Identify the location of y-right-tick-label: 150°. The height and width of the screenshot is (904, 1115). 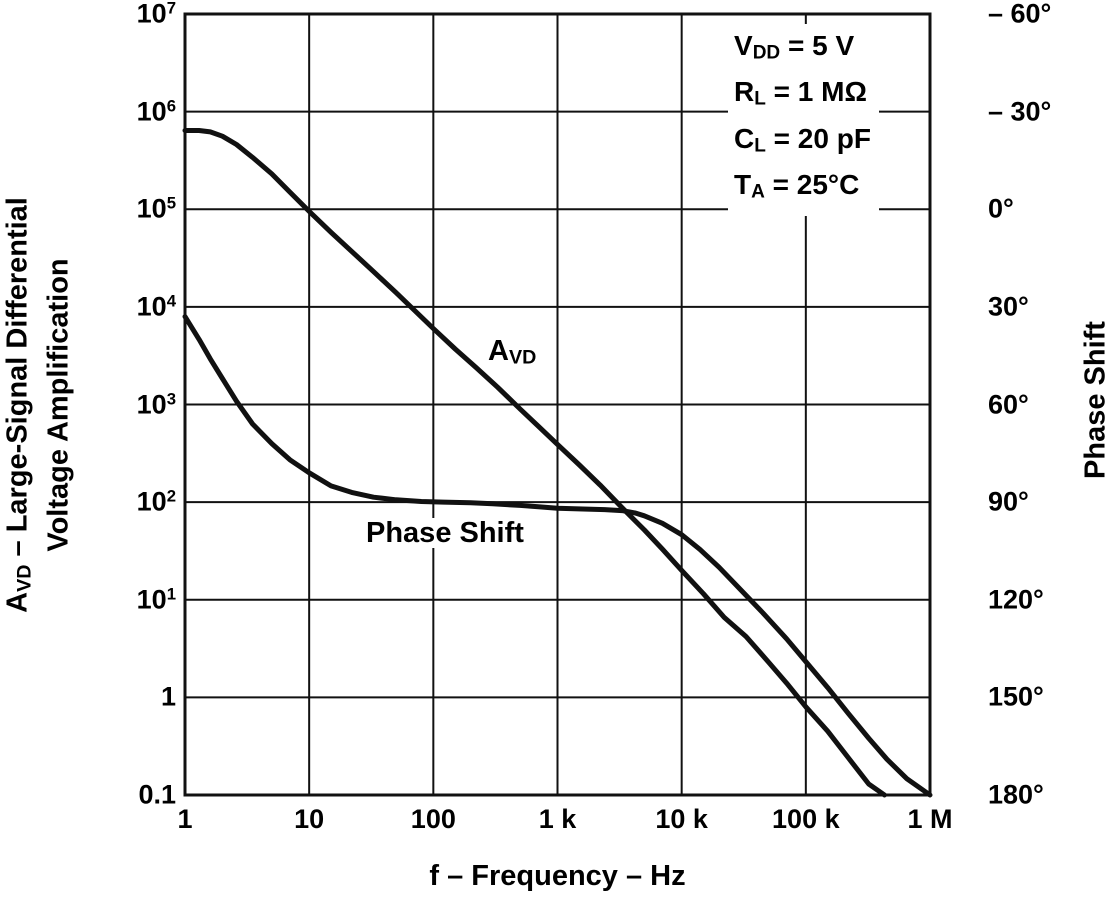
(1016, 696).